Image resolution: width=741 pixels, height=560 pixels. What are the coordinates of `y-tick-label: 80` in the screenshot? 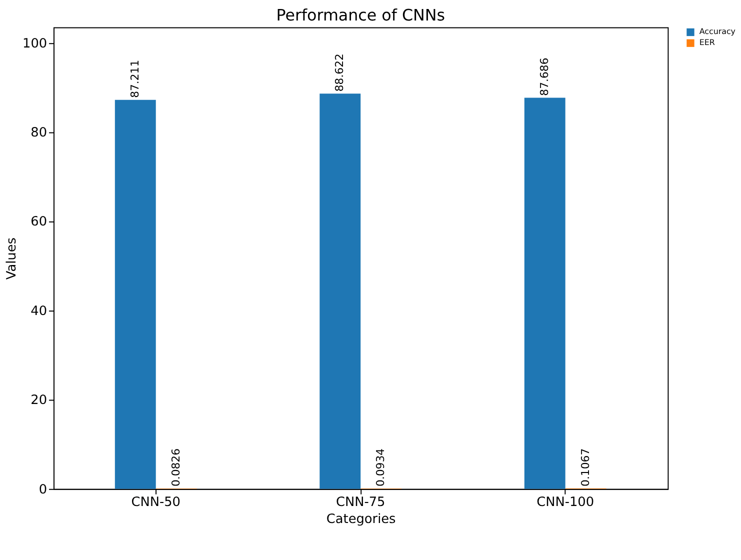 It's located at (39, 133).